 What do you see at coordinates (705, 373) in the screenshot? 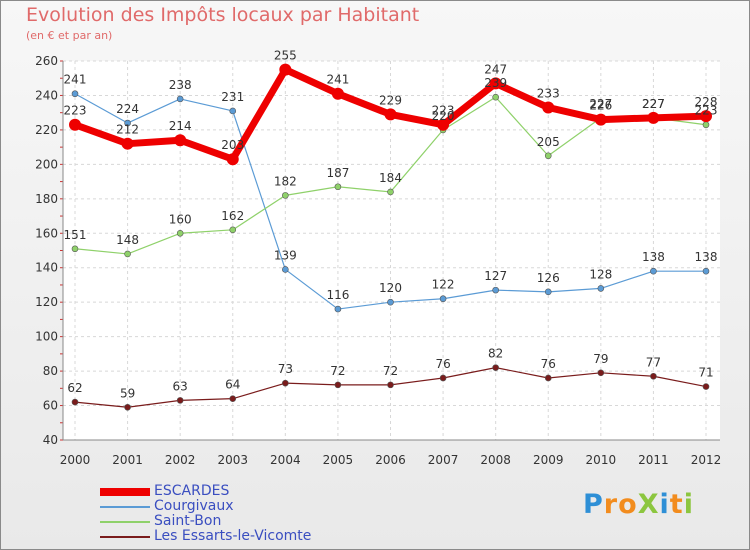
I see `data-label: 71` at bounding box center [705, 373].